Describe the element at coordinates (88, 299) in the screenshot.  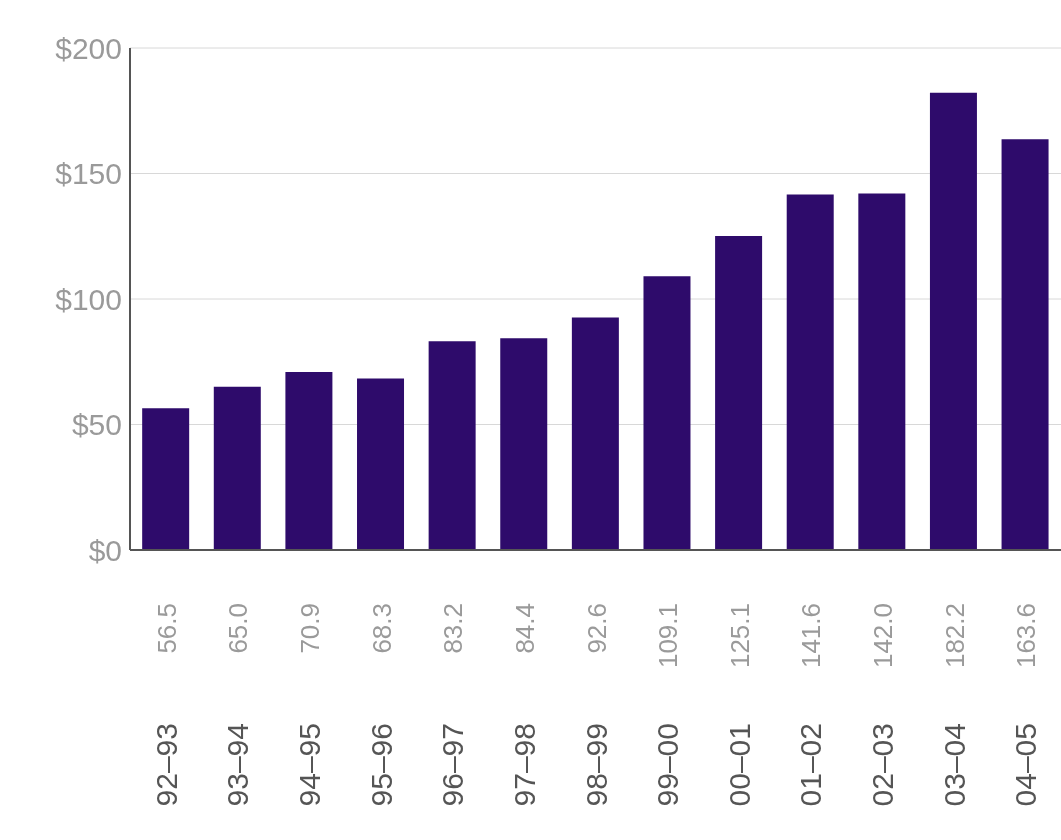
I see `y-tick-label: $100` at that location.